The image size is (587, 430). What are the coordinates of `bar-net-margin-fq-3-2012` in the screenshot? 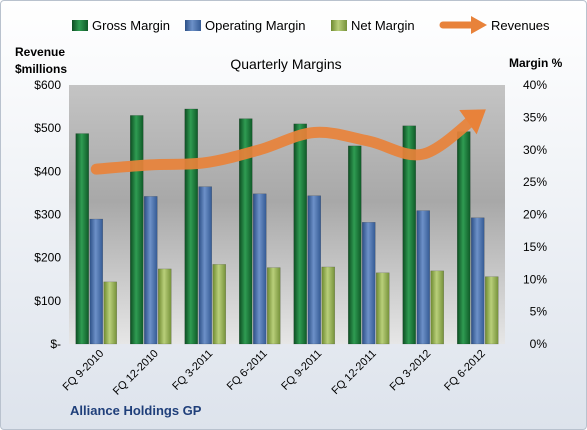 It's located at (437, 307).